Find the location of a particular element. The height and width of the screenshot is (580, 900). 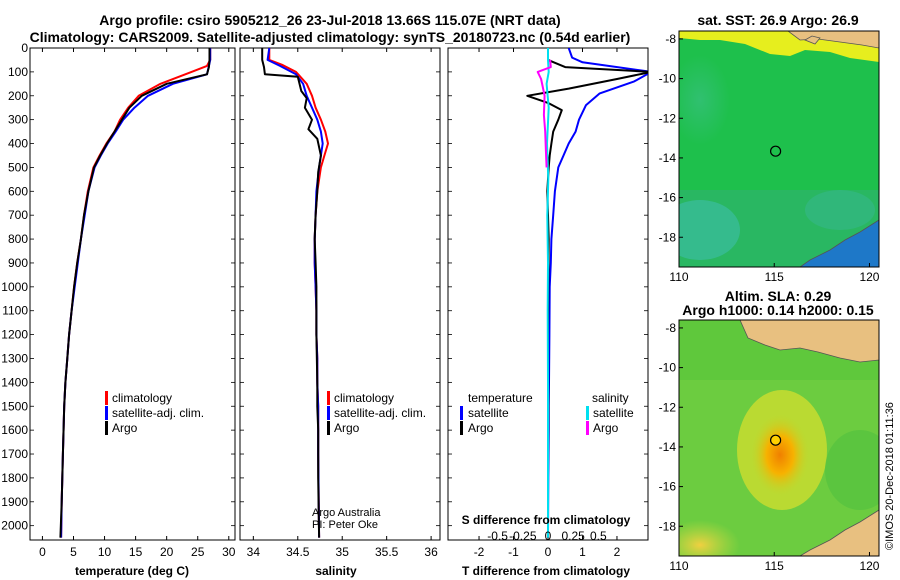

legend-swatch-t-satellite is located at coordinates (461, 413).